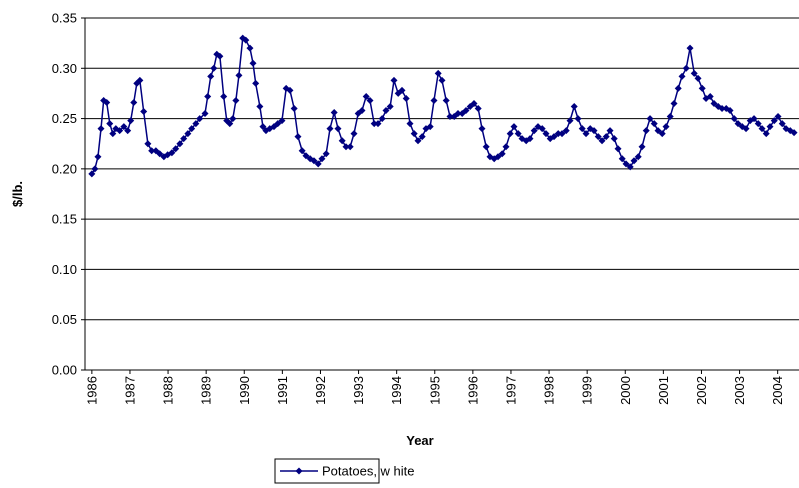 Image resolution: width=799 pixels, height=488 pixels. I want to click on x-tick-label: 1997, so click(510, 390).